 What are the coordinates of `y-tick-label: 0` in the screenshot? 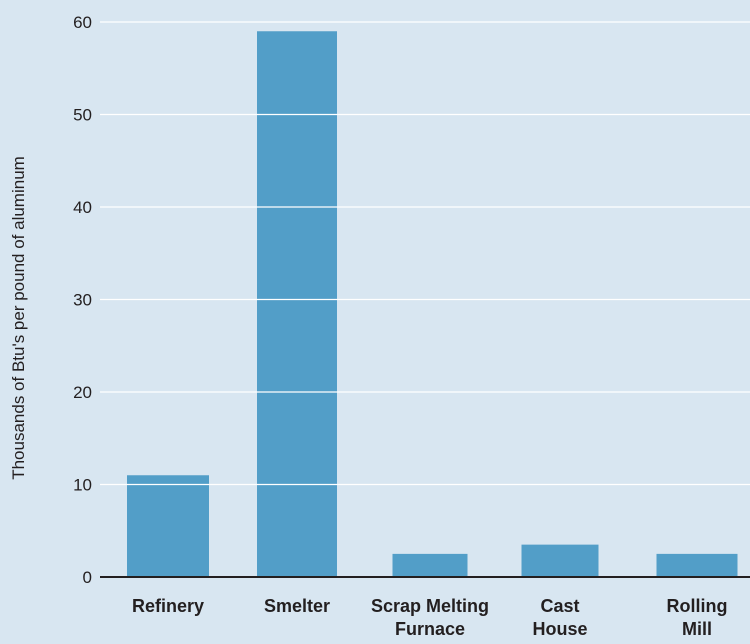 It's located at (87, 577).